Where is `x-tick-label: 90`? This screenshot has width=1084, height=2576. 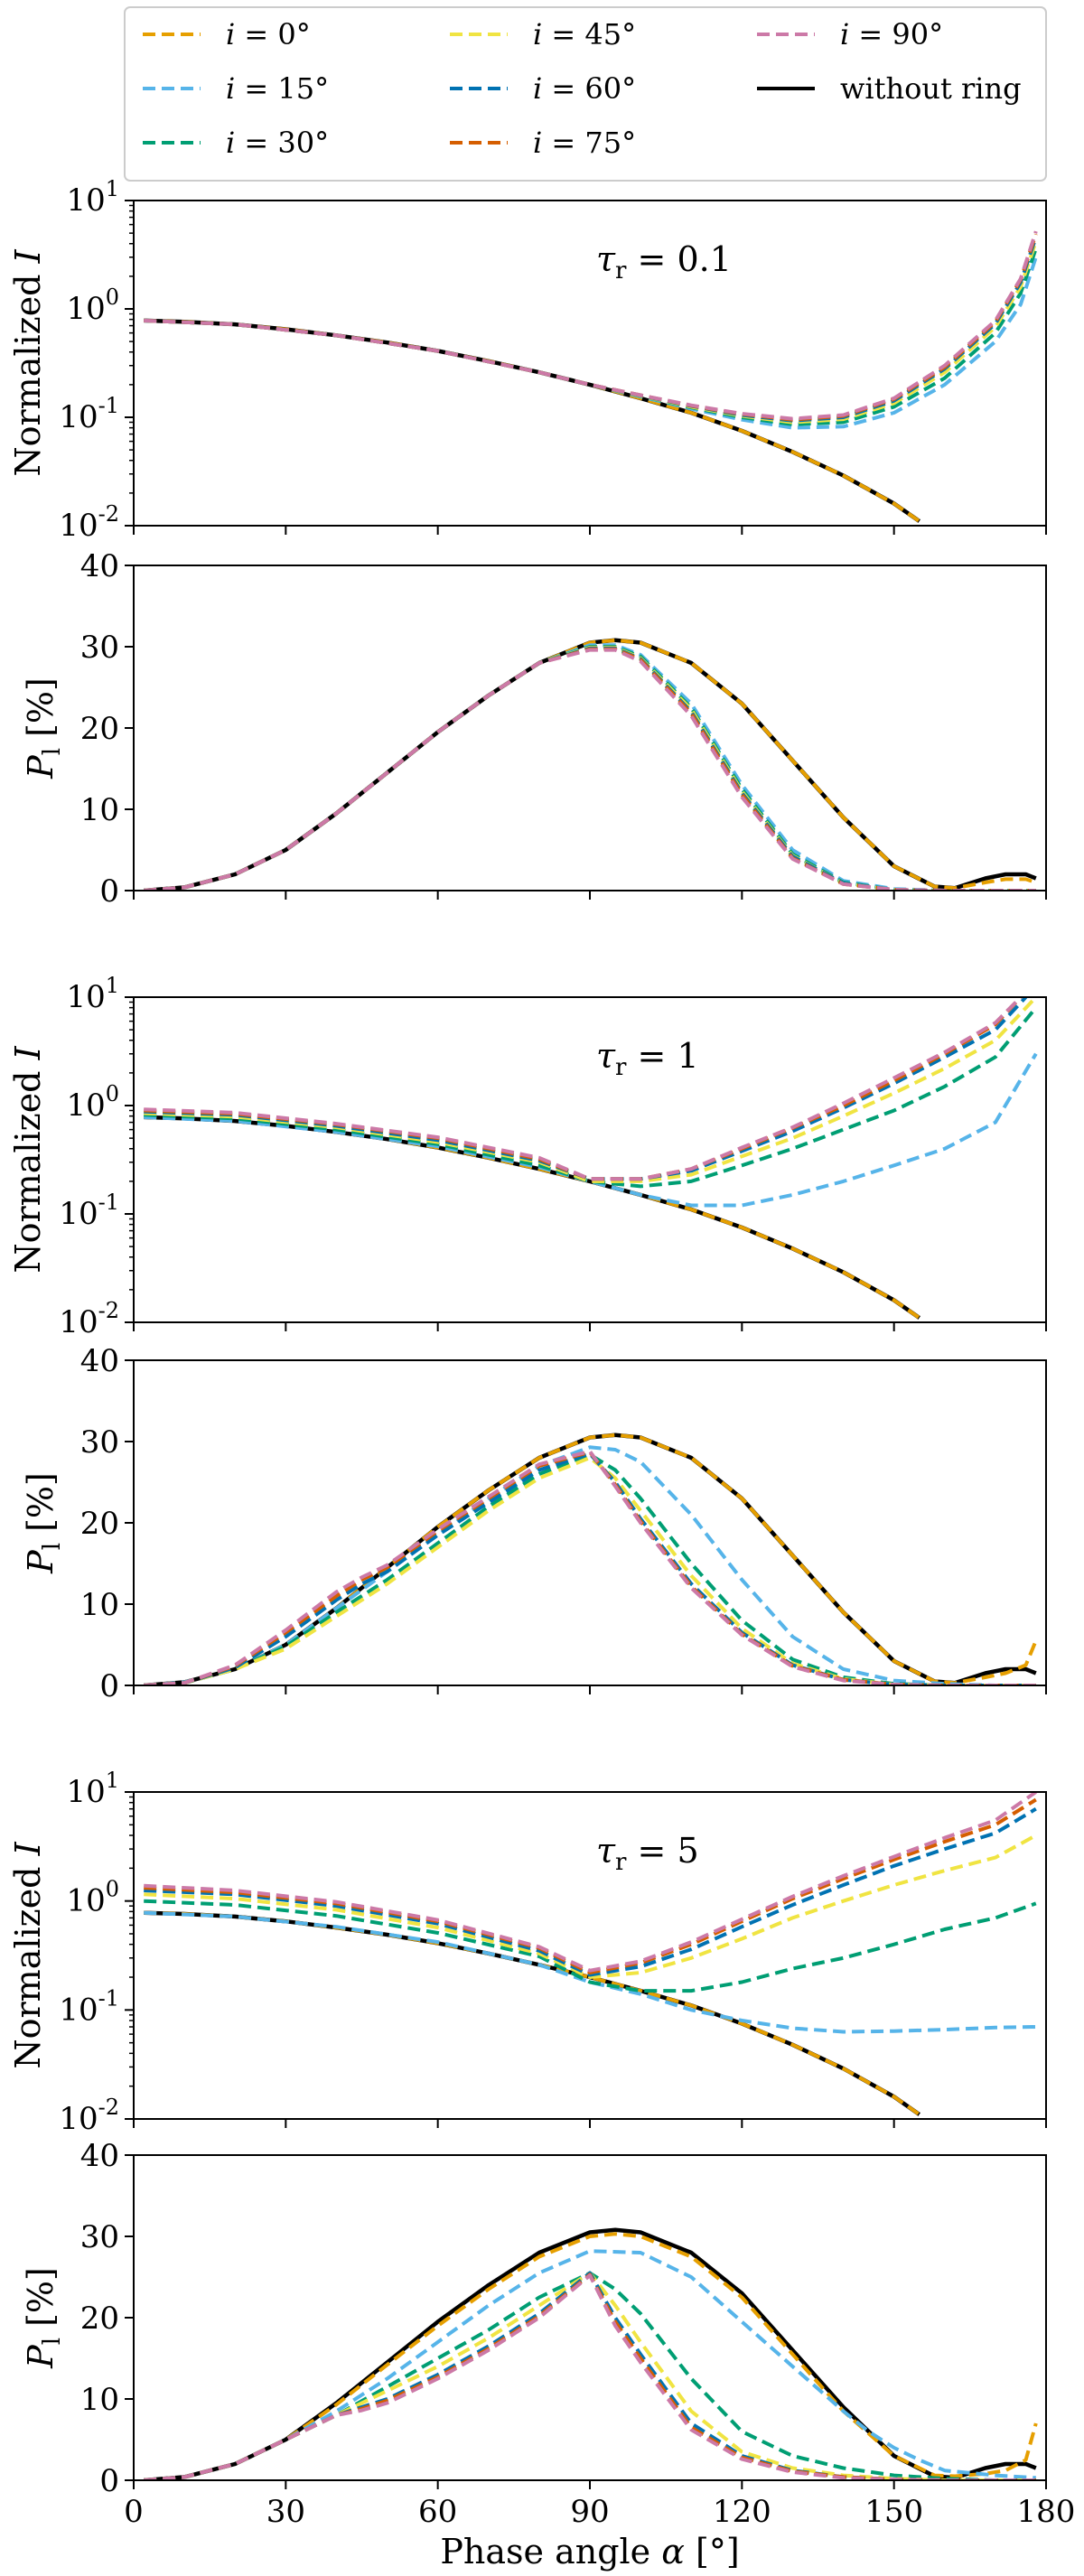
x-tick-label: 90 is located at coordinates (590, 2512).